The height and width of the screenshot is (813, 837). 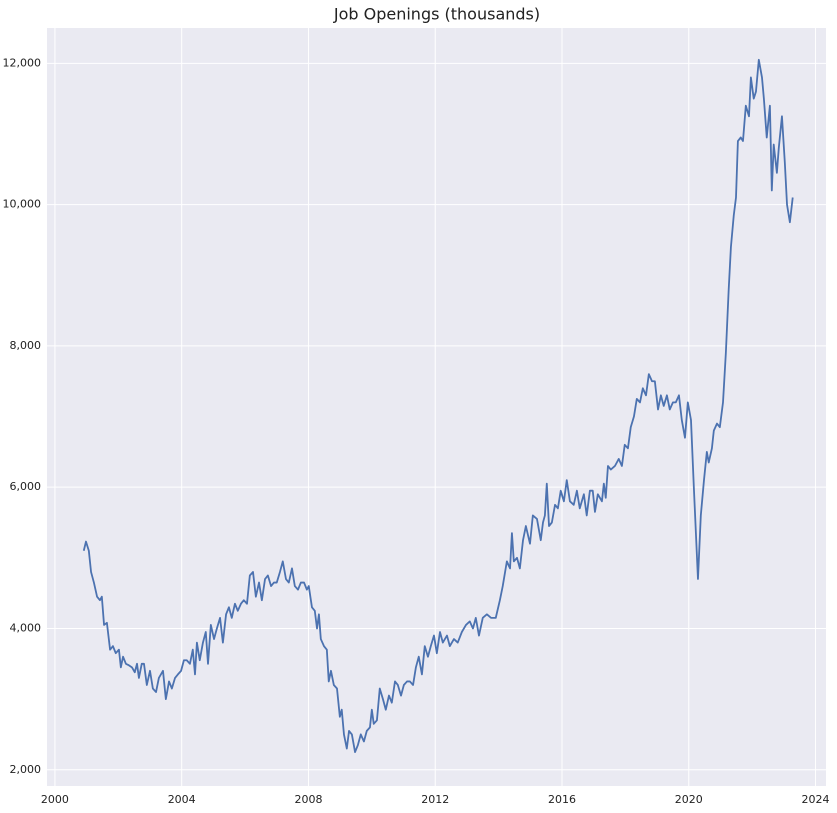 I want to click on y-tick-label: 8,000, so click(x=26, y=345).